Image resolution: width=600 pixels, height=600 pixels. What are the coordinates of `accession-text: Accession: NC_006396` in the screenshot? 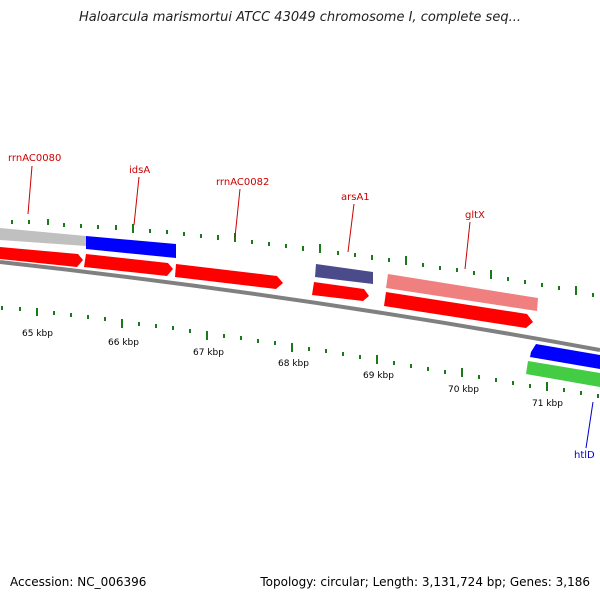 It's located at (78, 582).